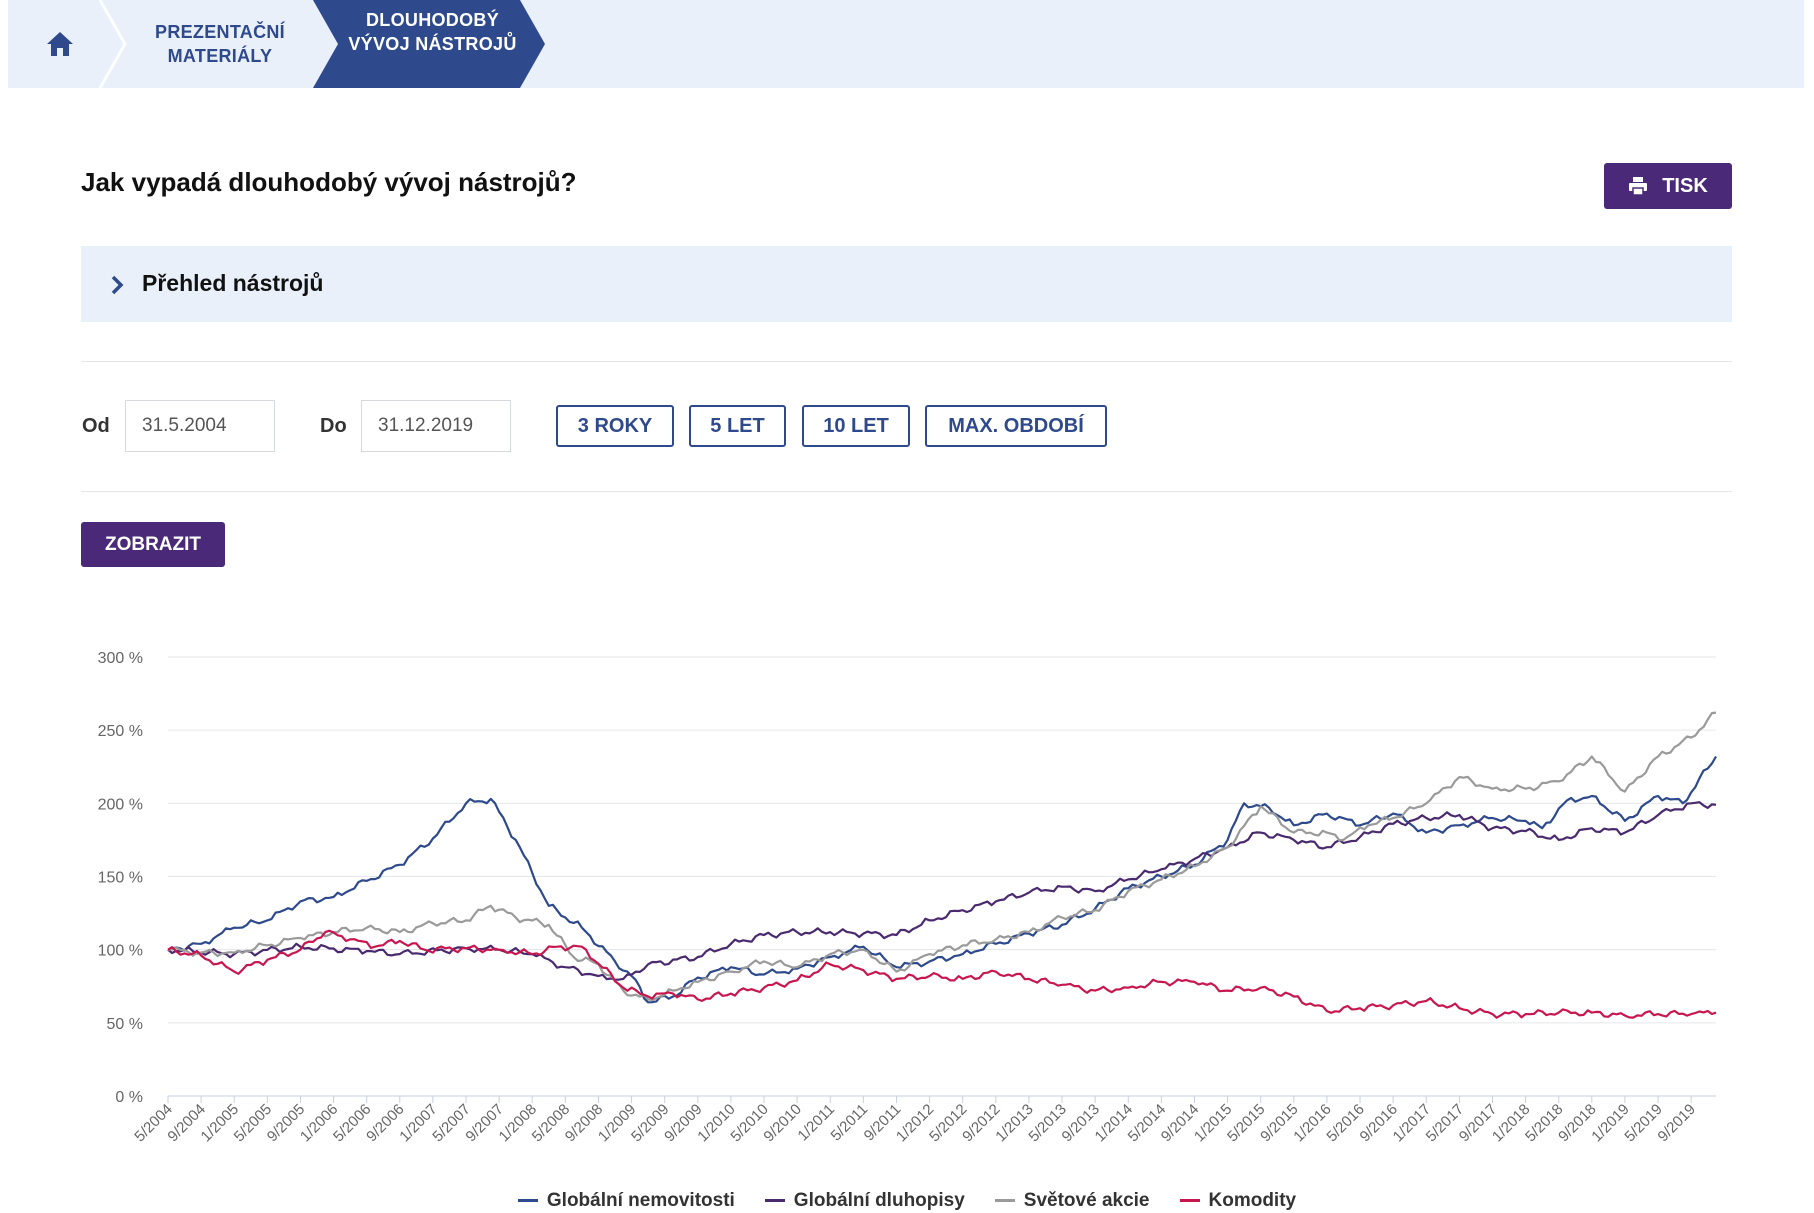  I want to click on breadcrumb-shapes, so click(321, 44).